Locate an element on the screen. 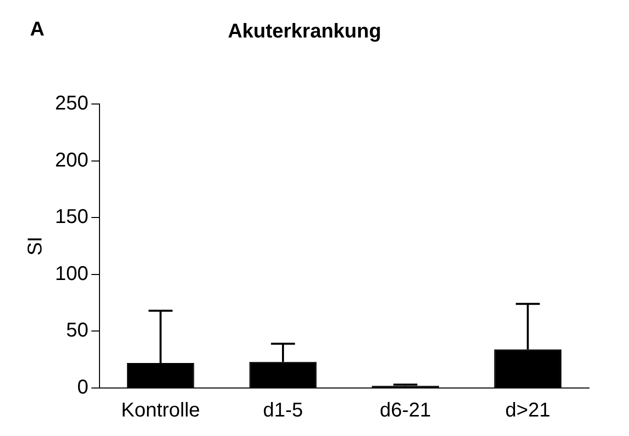  y-tick-label: 0 is located at coordinates (82, 387).